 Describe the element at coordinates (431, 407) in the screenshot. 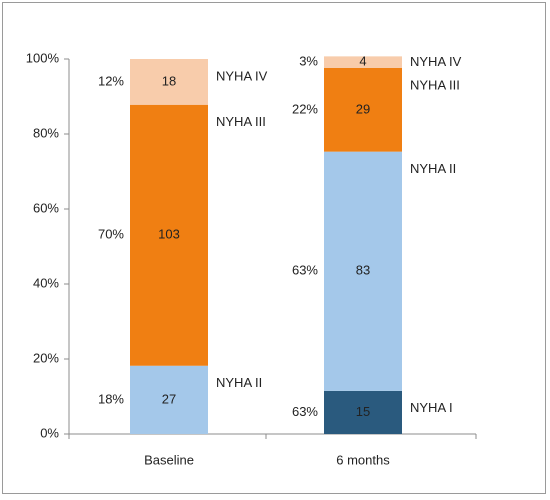

I see `class-label: NYHA I` at that location.